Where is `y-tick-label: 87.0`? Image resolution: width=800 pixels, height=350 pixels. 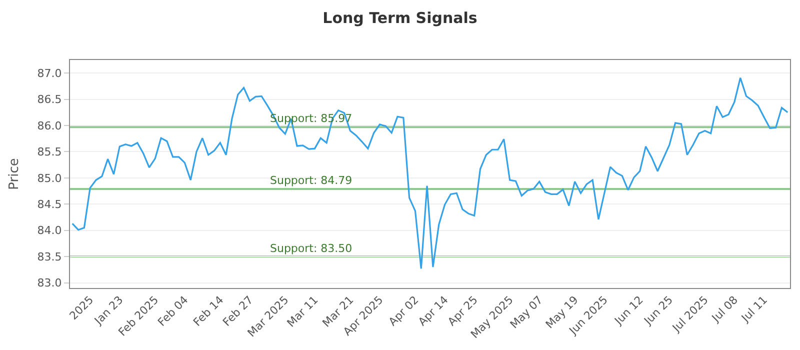 y-tick-label: 87.0 is located at coordinates (49, 73).